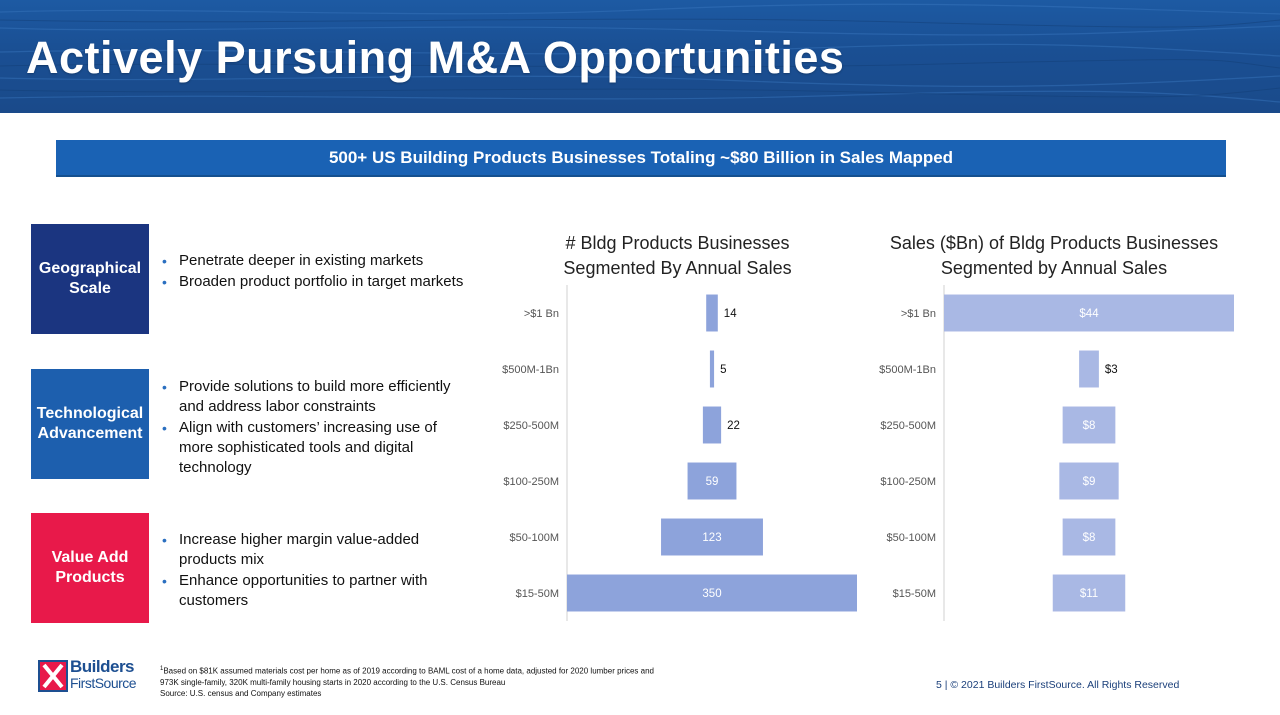 This screenshot has height=715, width=1280. I want to click on pillar-label-line2: Advancement, so click(90, 433).